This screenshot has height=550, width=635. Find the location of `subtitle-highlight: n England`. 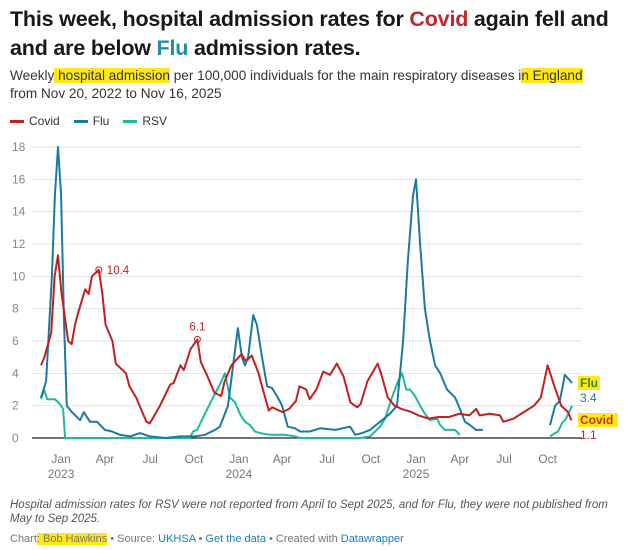

subtitle-highlight: n England is located at coordinates (552, 75).